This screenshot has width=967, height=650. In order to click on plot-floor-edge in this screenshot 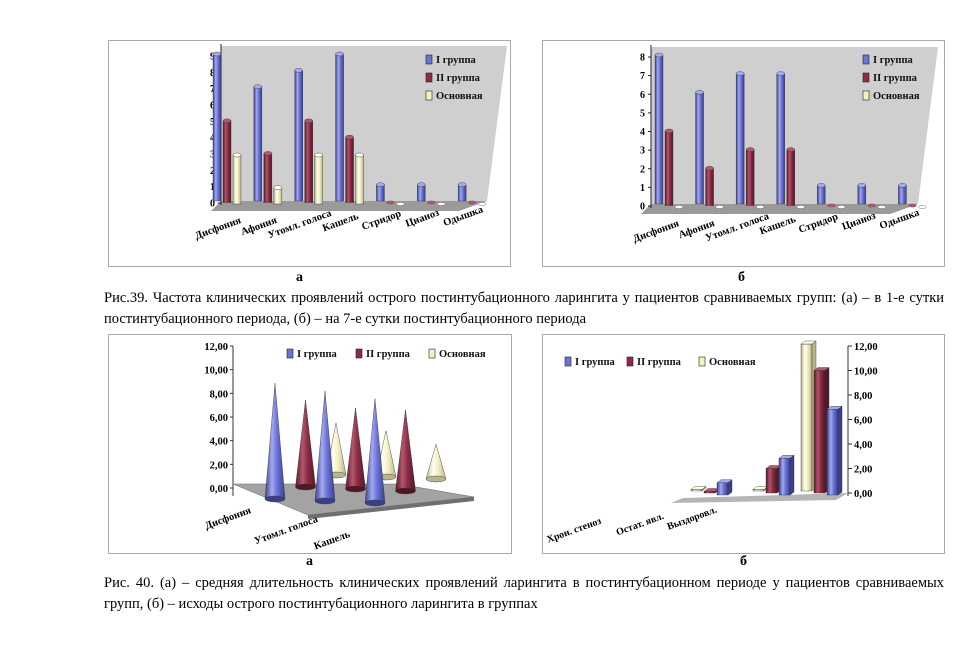, I will do `click(391, 508)`.